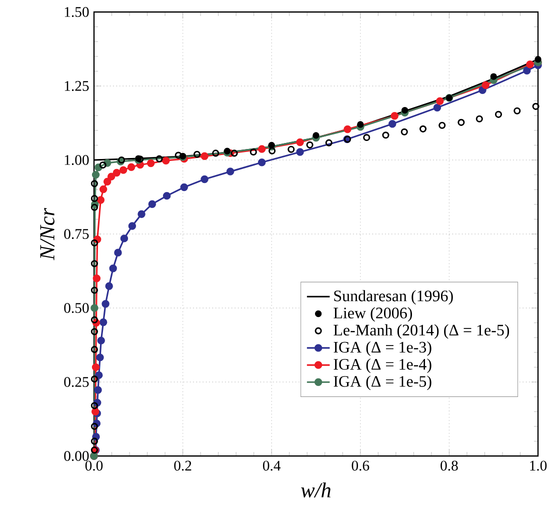  I want to click on y-tick-label: 0.75, so click(76, 234).